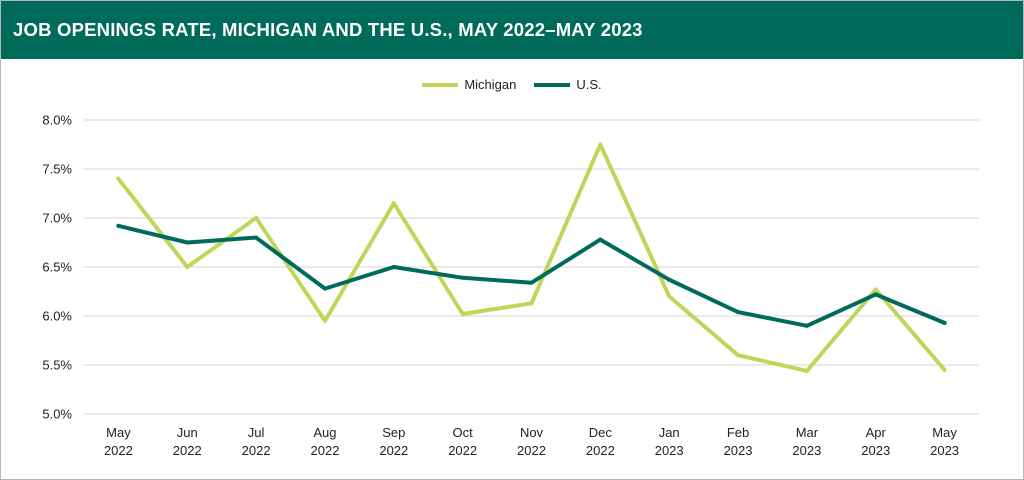 This screenshot has height=480, width=1024. Describe the element at coordinates (807, 432) in the screenshot. I see `x-tick-label-month: Mar` at that location.